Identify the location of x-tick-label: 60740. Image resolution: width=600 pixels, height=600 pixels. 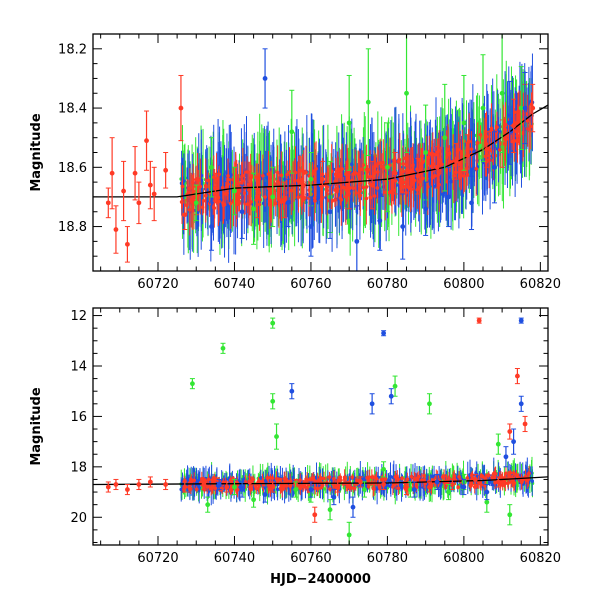
(234, 284).